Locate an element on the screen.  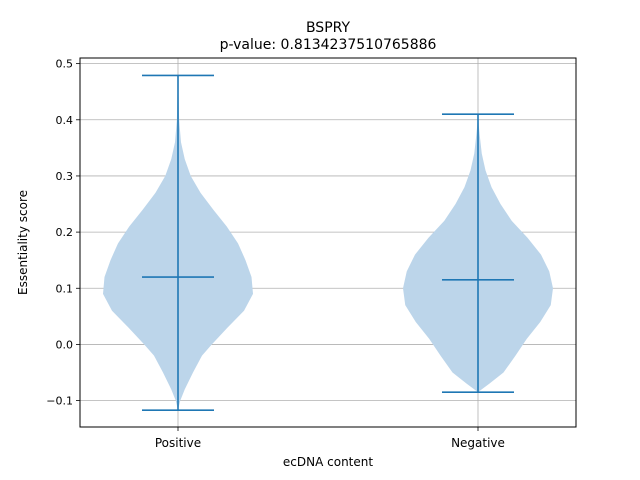
y-tick-label: 0.4 is located at coordinates (65, 120).